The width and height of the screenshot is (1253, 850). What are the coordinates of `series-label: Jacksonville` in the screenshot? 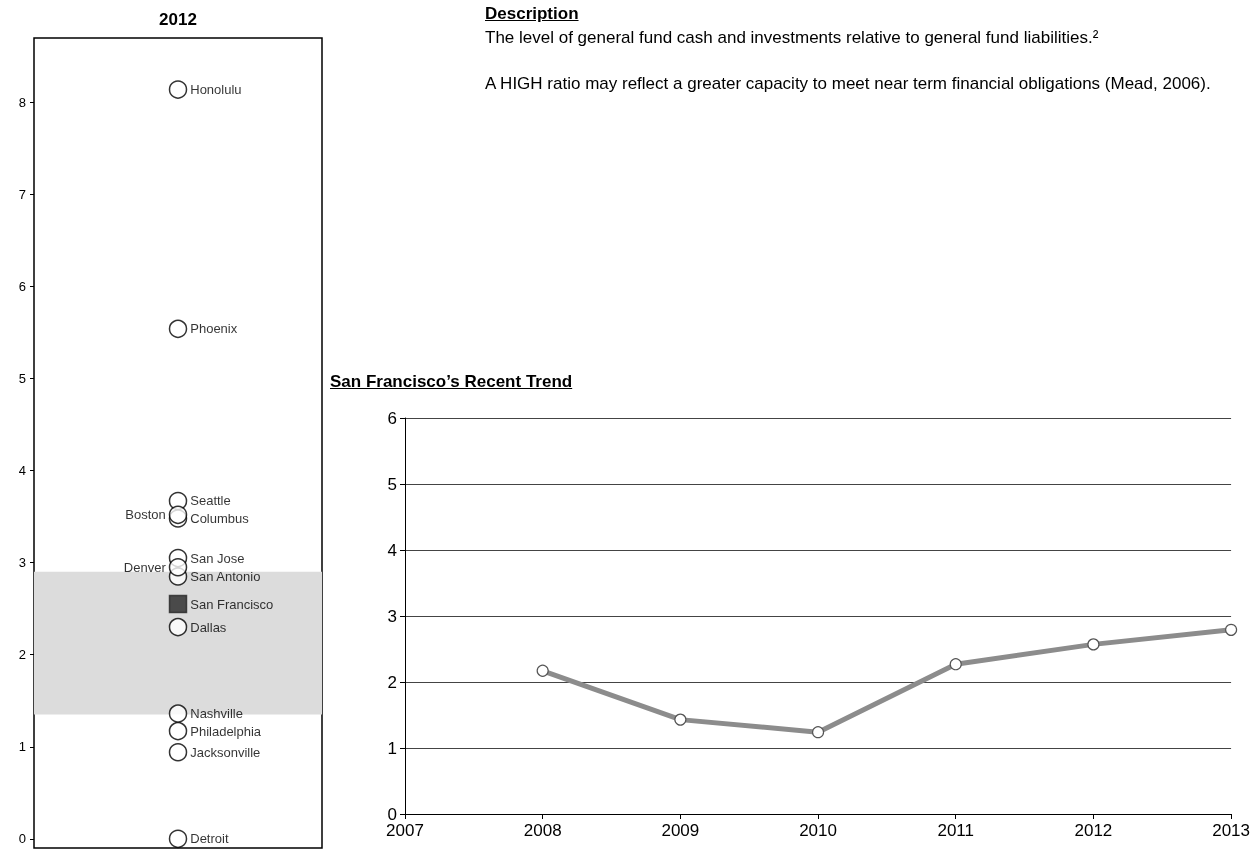 It's located at (225, 752).